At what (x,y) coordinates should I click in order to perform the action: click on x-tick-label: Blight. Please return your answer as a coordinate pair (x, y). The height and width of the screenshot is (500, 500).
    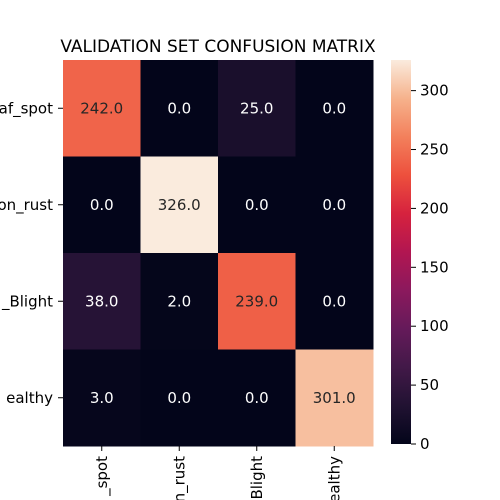
    Looking at the image, I should click on (257, 478).